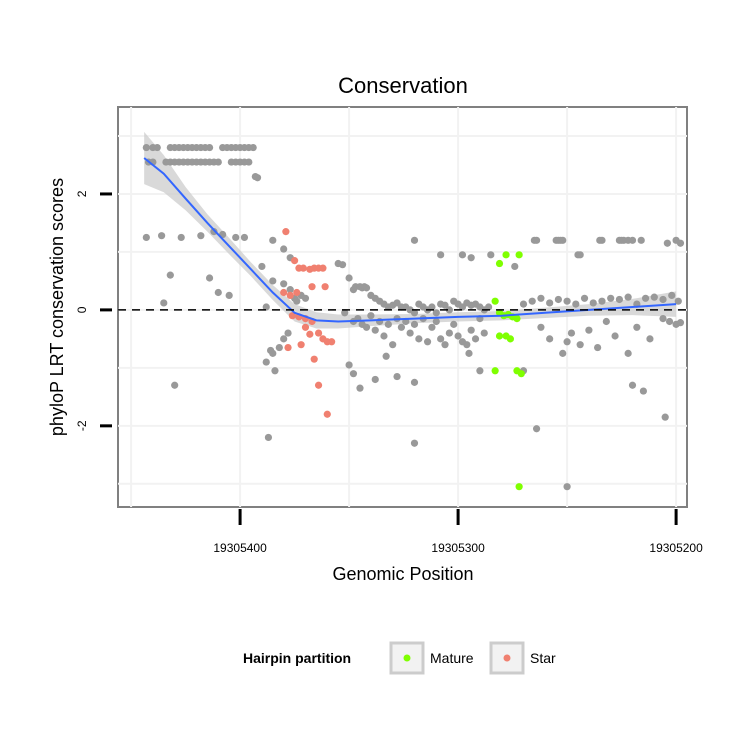  I want to click on x-tick-label: 19305300, so click(458, 548).